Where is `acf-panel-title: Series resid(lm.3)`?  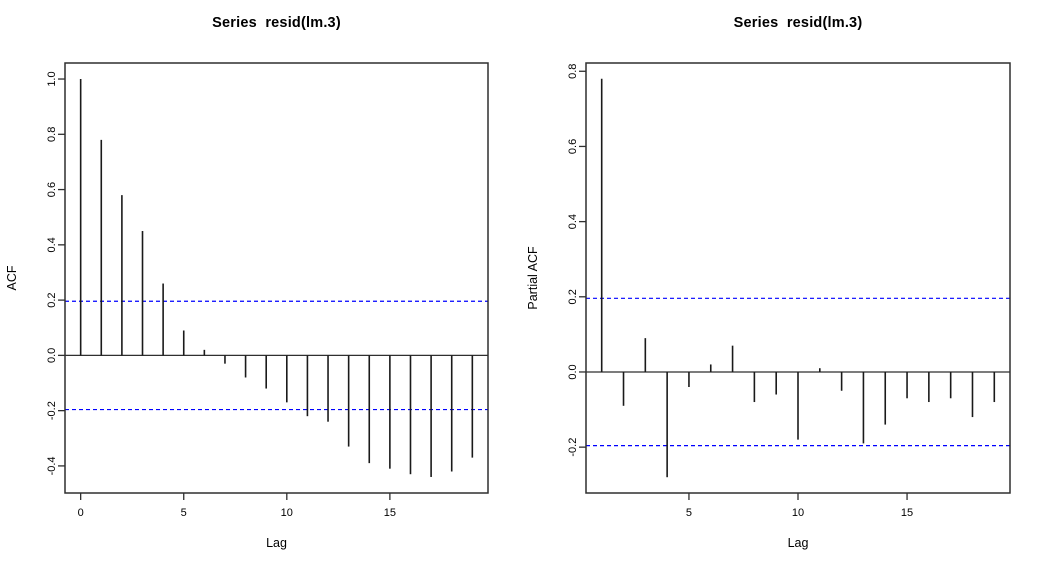 acf-panel-title: Series resid(lm.3) is located at coordinates (276, 23).